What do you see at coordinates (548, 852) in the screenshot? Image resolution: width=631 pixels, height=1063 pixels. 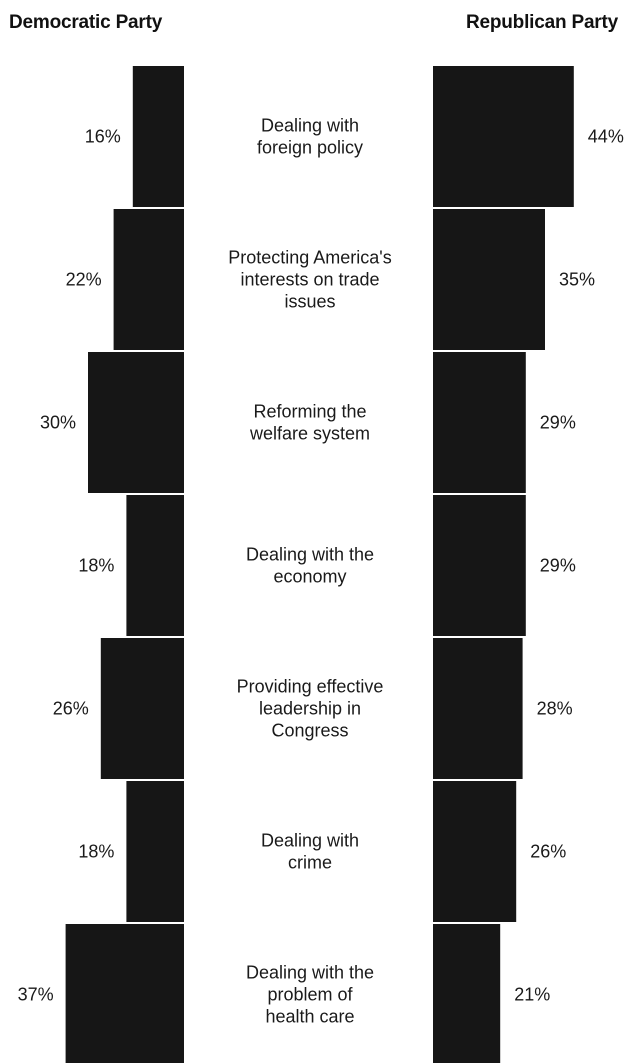 I see `republican-value-label: 26%` at bounding box center [548, 852].